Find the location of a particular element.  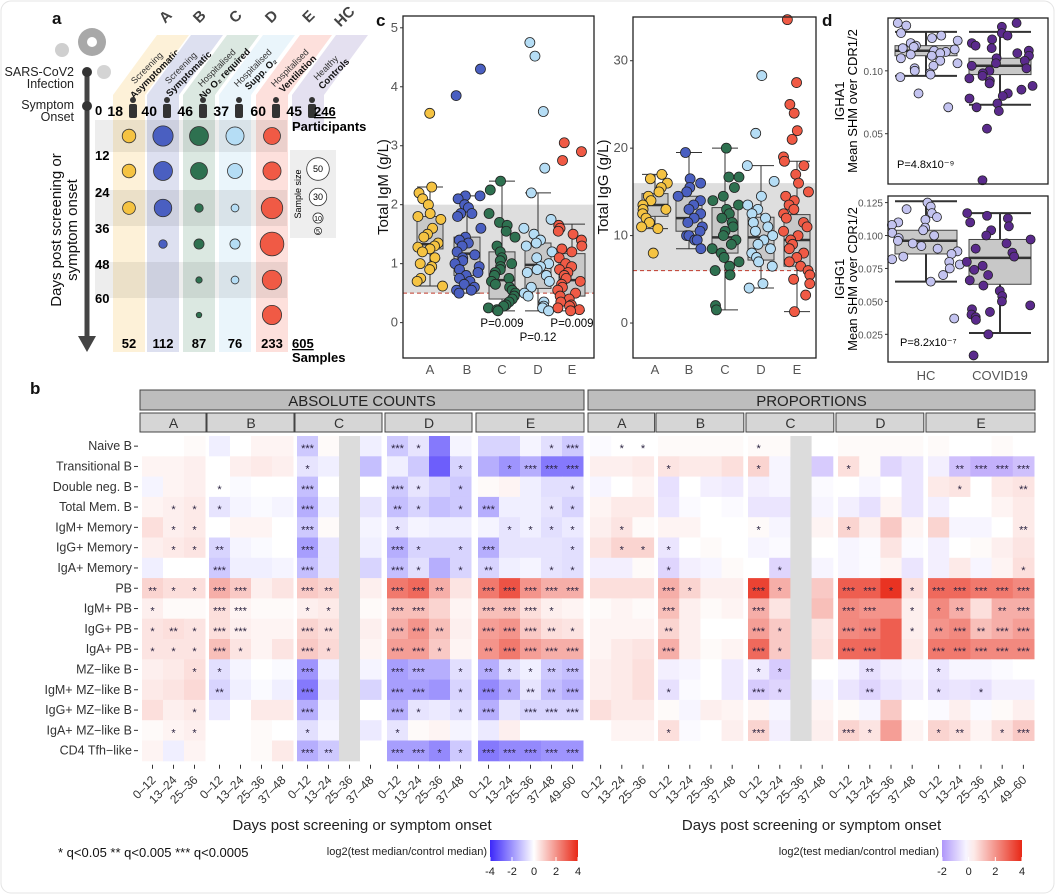

colorbar-tick-label: 4 is located at coordinates (578, 872).